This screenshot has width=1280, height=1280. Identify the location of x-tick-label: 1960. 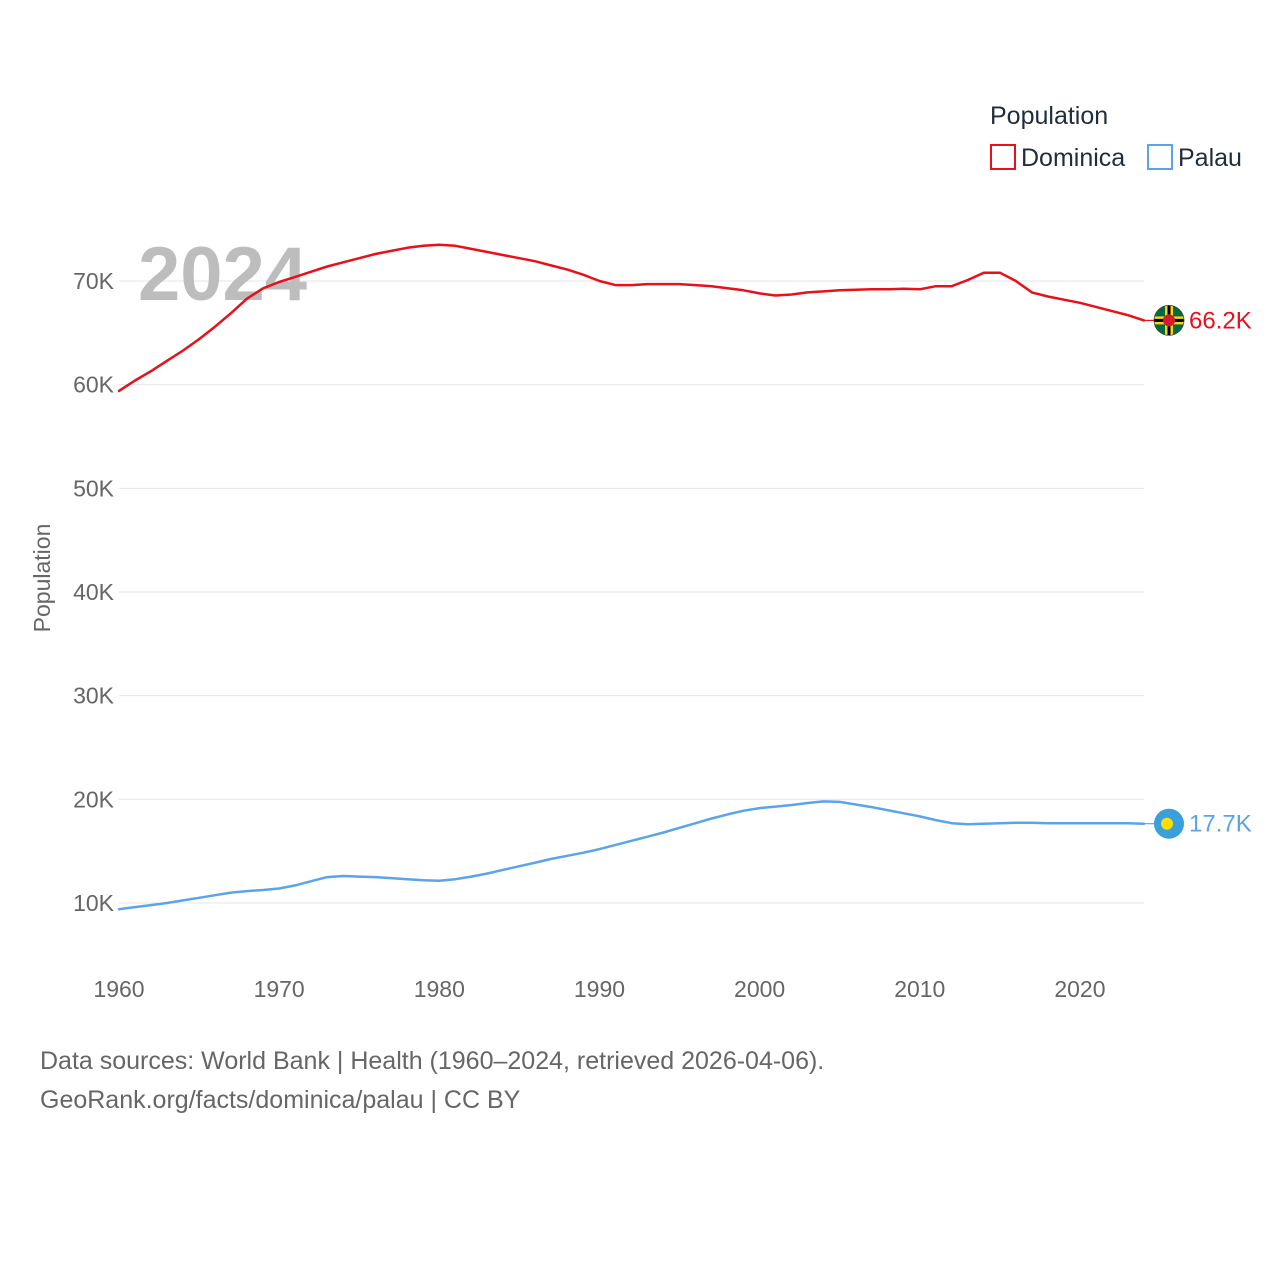
(118, 989).